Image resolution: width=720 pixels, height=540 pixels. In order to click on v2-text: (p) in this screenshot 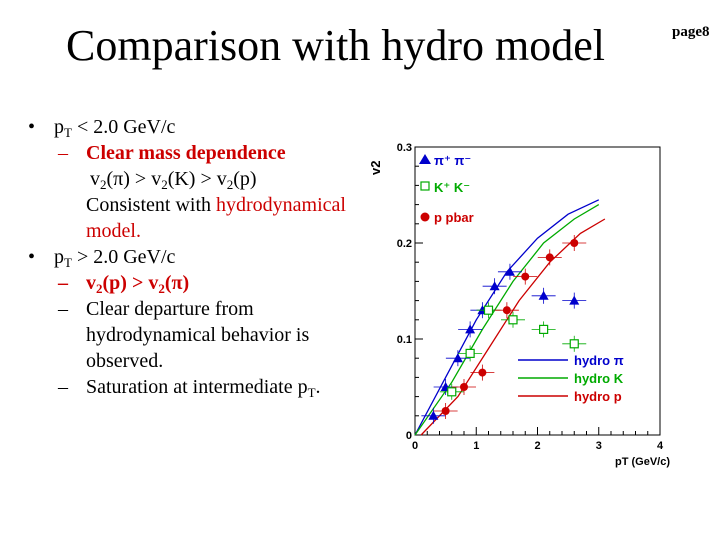, I will do `click(245, 179)`.